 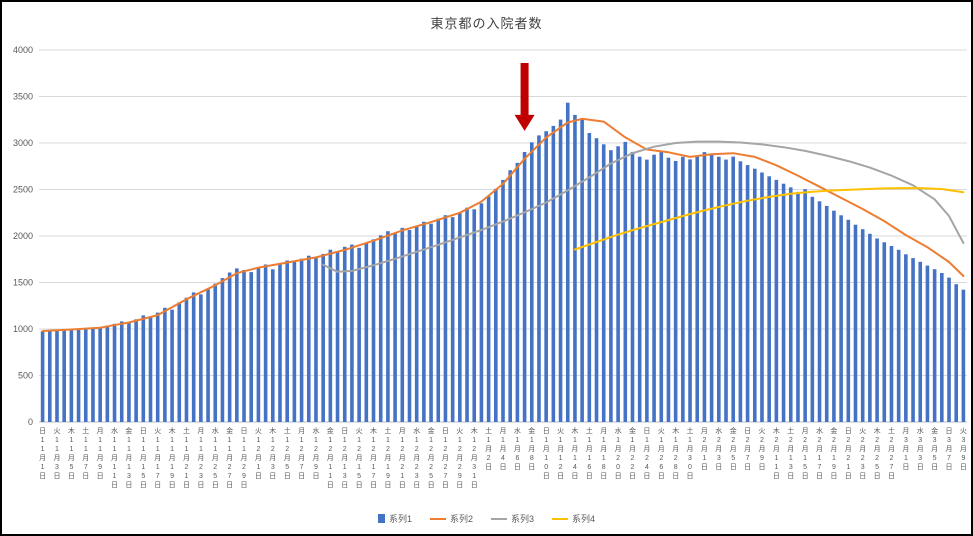 What do you see at coordinates (486, 518) in the screenshot?
I see `chart-legend: 系列1 系列2 系列3 系列4` at bounding box center [486, 518].